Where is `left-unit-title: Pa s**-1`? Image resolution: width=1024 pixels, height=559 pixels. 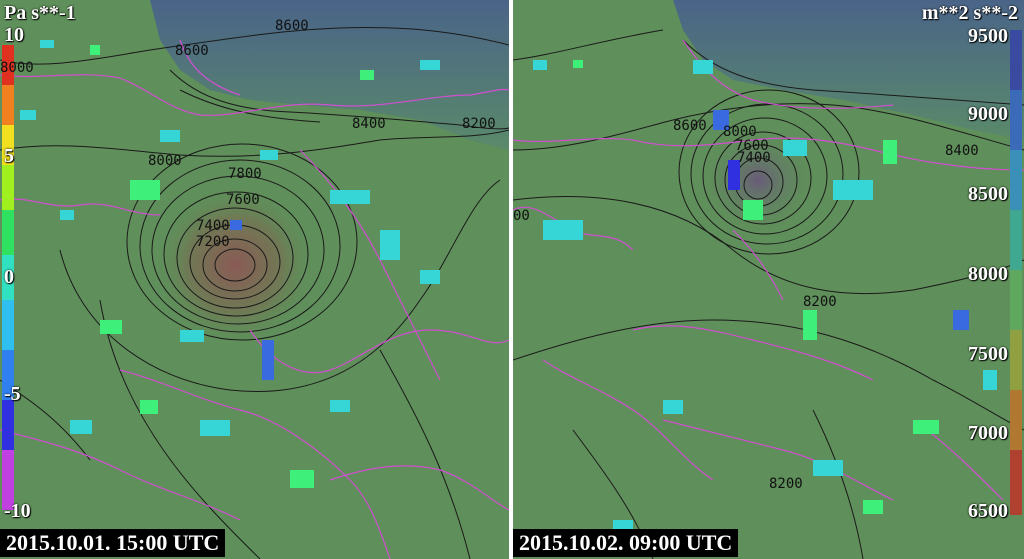
left-unit-title: Pa s**-1 is located at coordinates (40, 13).